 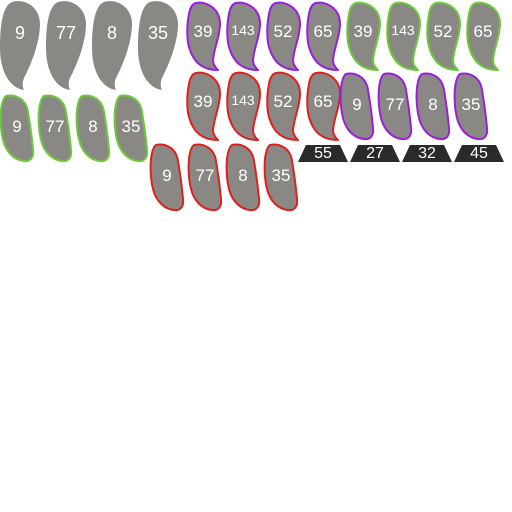 I want to click on tile-green-top-4: 65, so click(x=483, y=36).